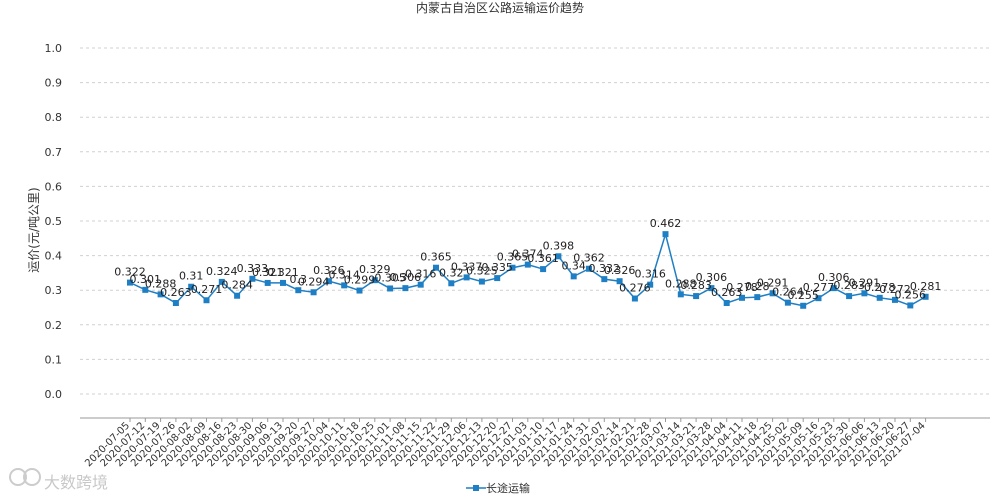 Image resolution: width=1000 pixels, height=500 pixels. I want to click on legend-swatch-marker, so click(476, 488).